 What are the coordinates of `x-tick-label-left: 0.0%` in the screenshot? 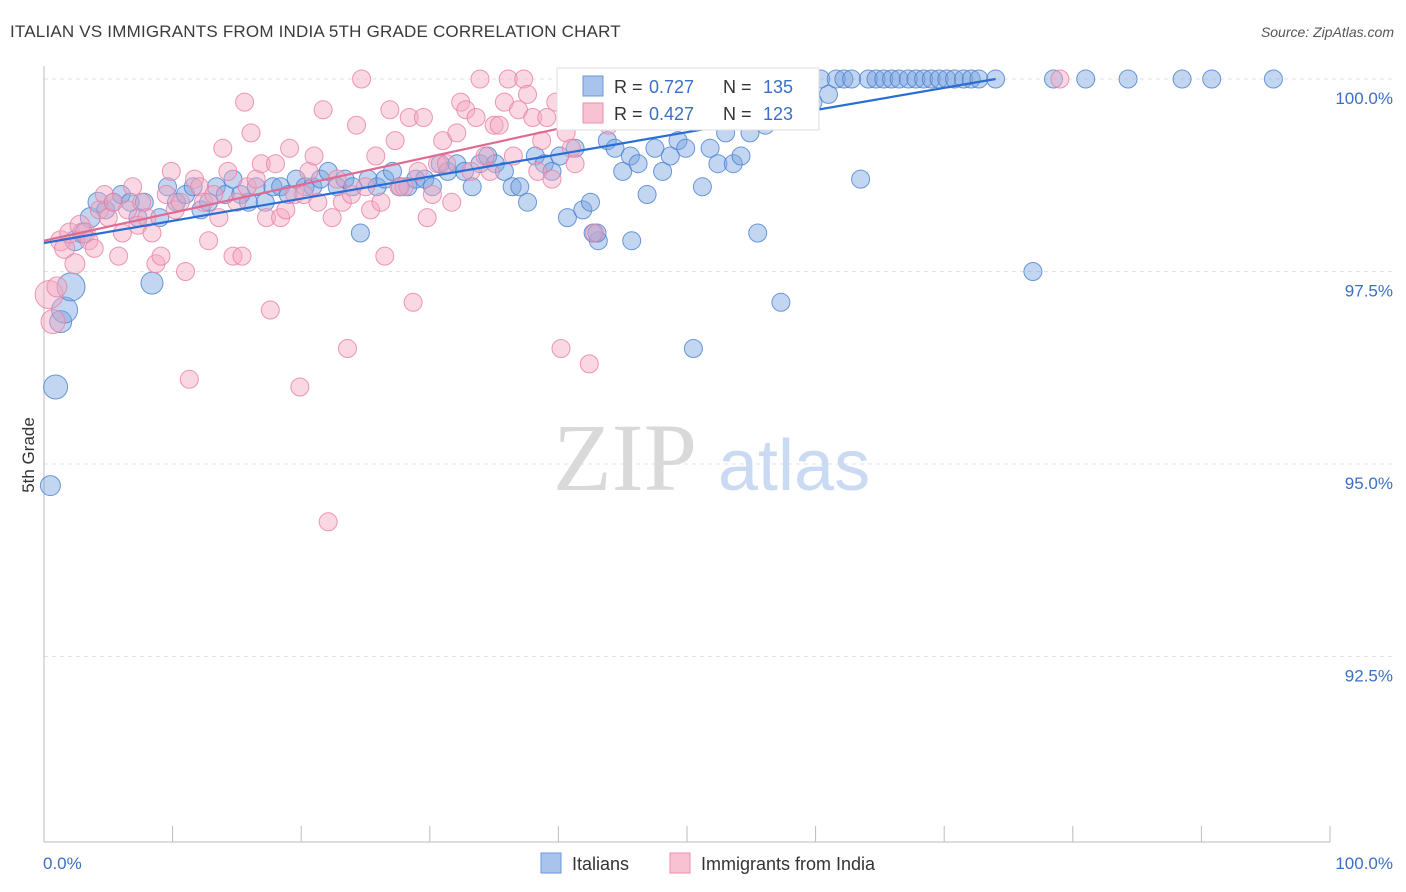 It's located at (62, 863).